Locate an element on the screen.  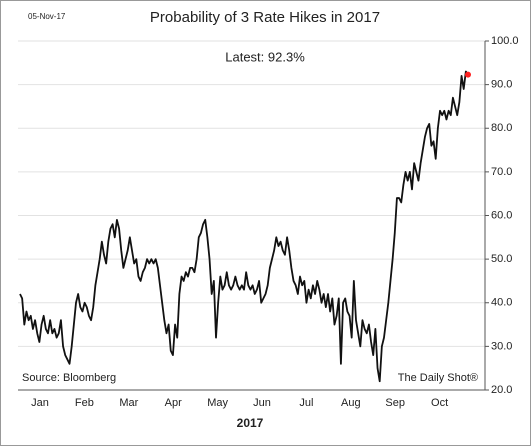
x-tick-label: Jul is located at coordinates (306, 403).